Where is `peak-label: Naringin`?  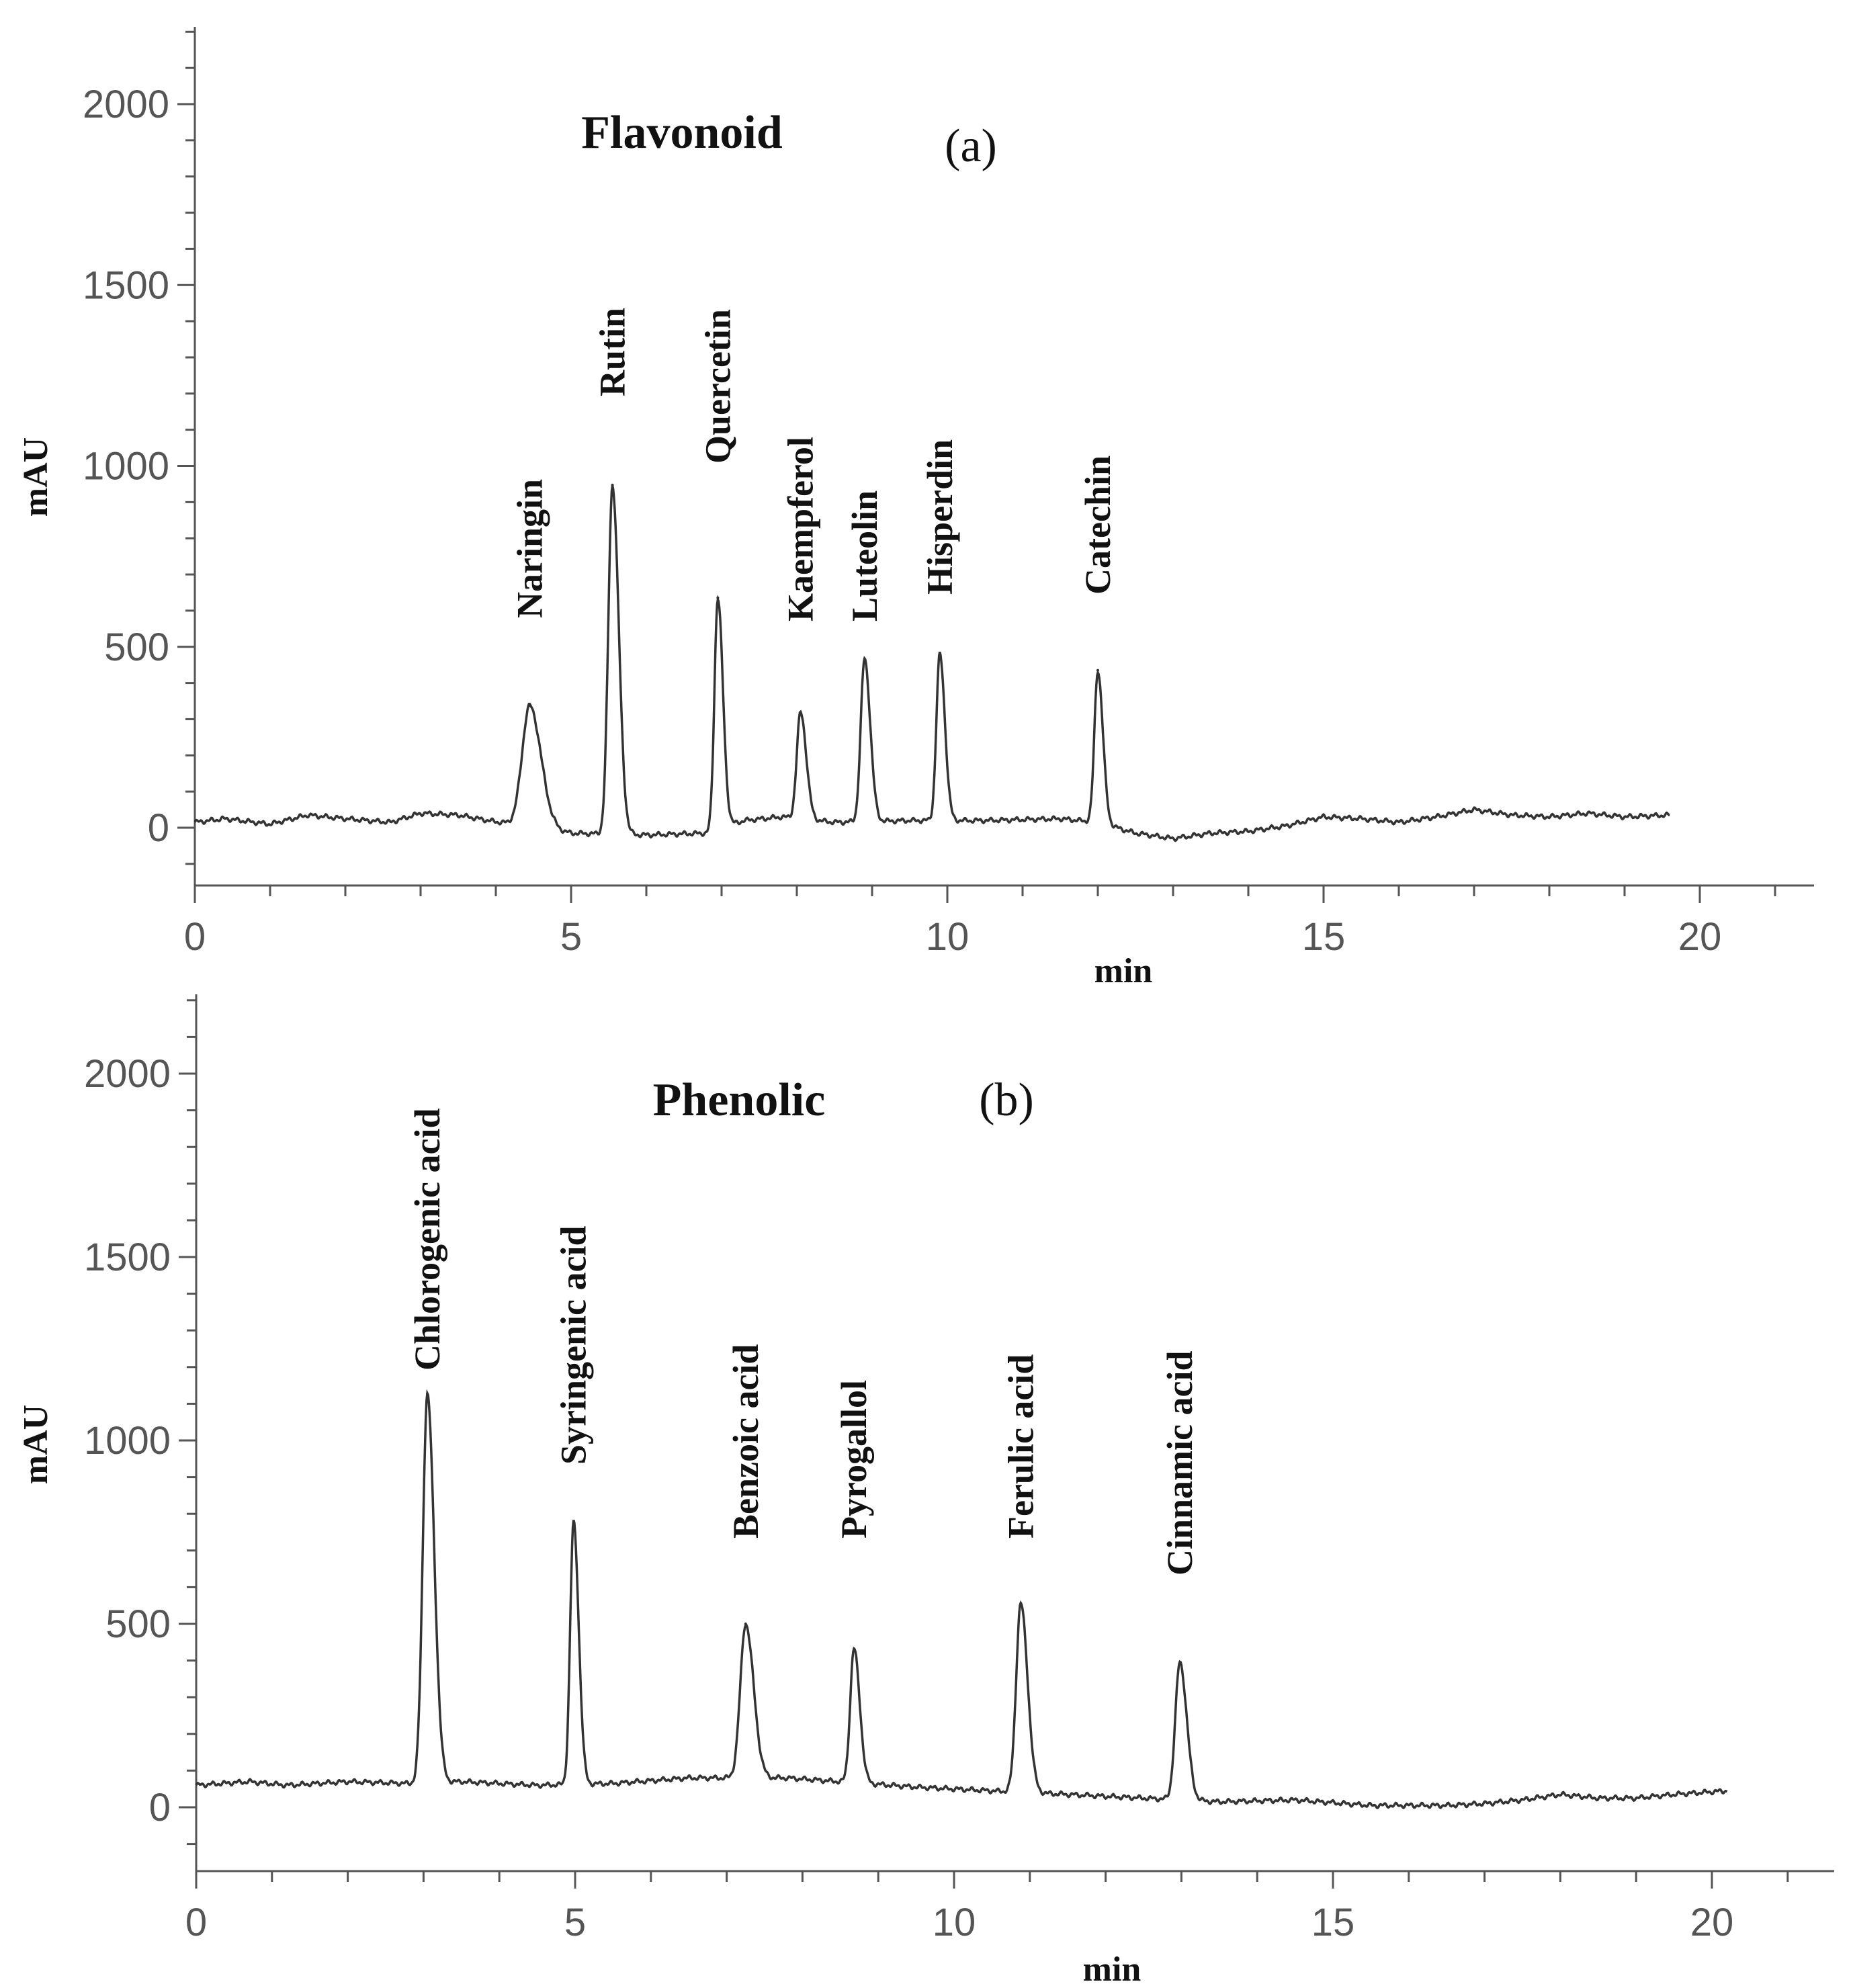
peak-label: Naringin is located at coordinates (529, 549).